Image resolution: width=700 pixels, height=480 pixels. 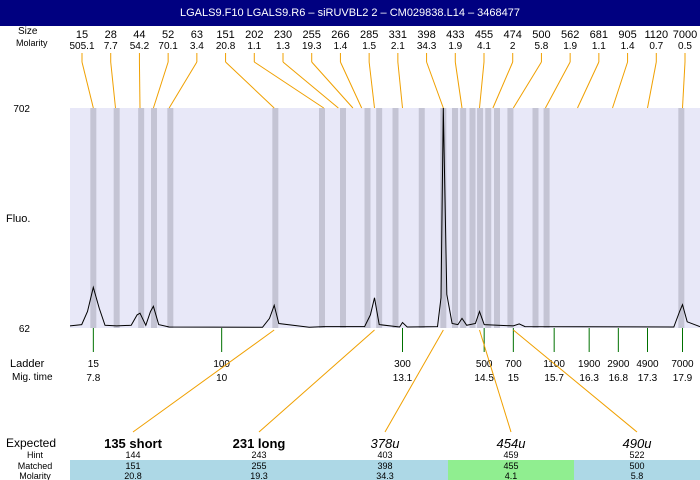 I want to click on peak-size-label: 266, so click(x=340, y=35).